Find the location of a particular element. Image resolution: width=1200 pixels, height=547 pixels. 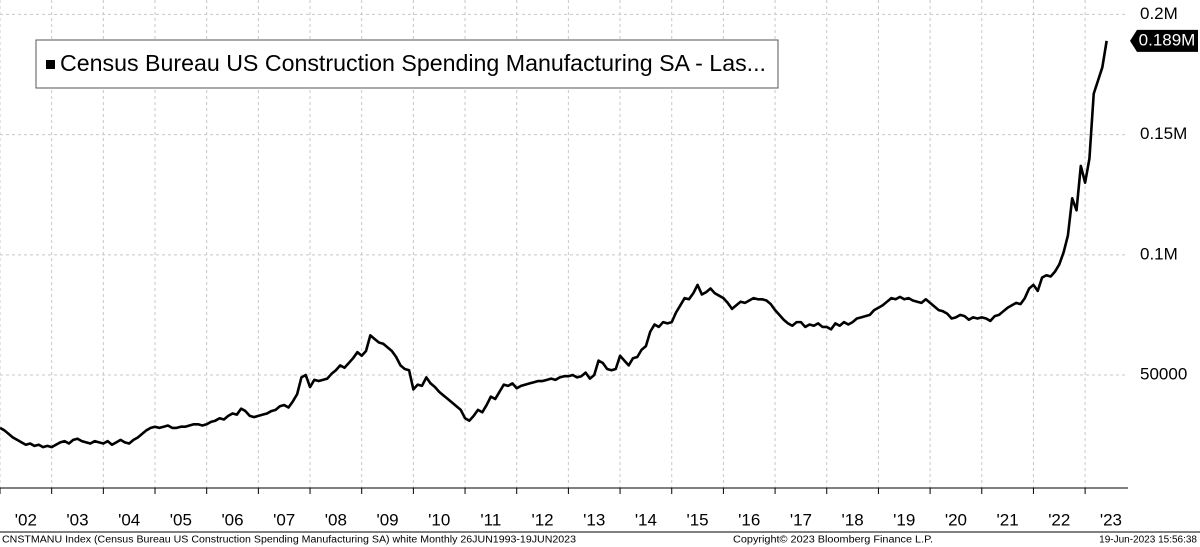

x-tick-label: '09 is located at coordinates (387, 519).